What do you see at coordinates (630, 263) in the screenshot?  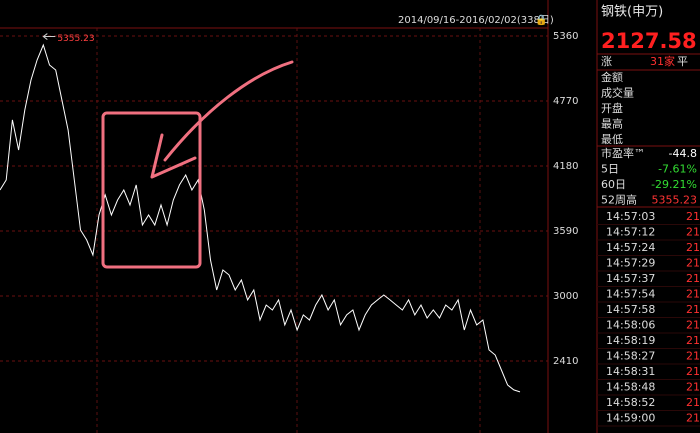 I see `tick-time: 14:57:29` at bounding box center [630, 263].